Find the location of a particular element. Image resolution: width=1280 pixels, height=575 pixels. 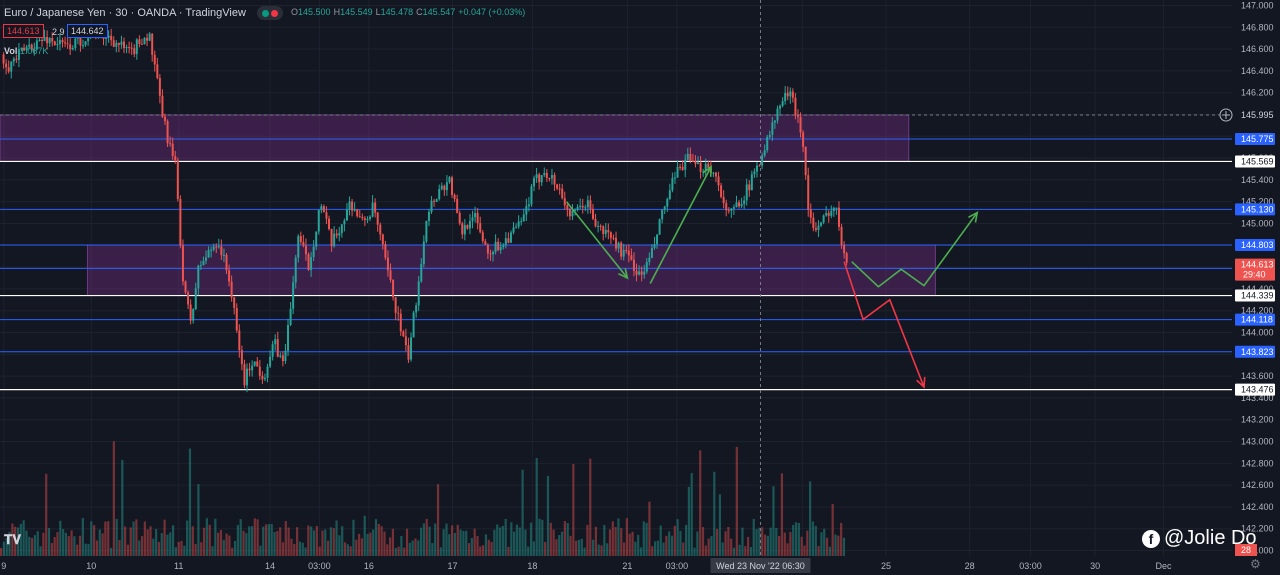

tradingview-logo-icon: 𝐓𝐕 is located at coordinates (12, 539).